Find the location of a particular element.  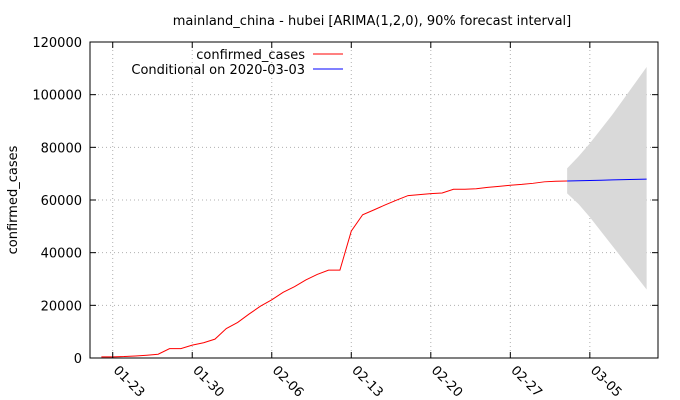

x-tick-label: 02-13 is located at coordinates (366, 381).